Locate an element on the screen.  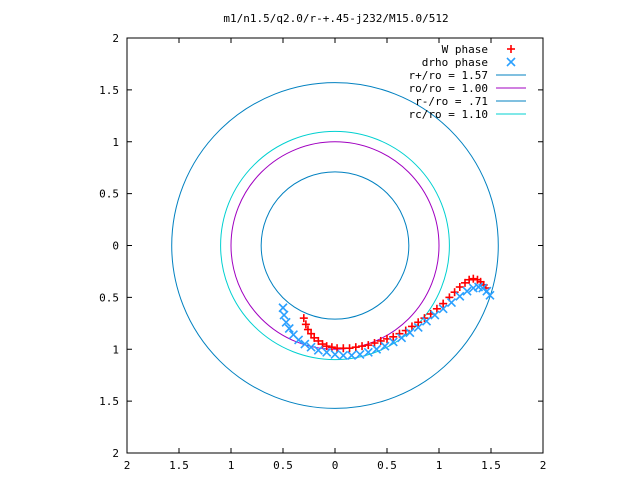
x-tick-label: 0 is located at coordinates (335, 465).